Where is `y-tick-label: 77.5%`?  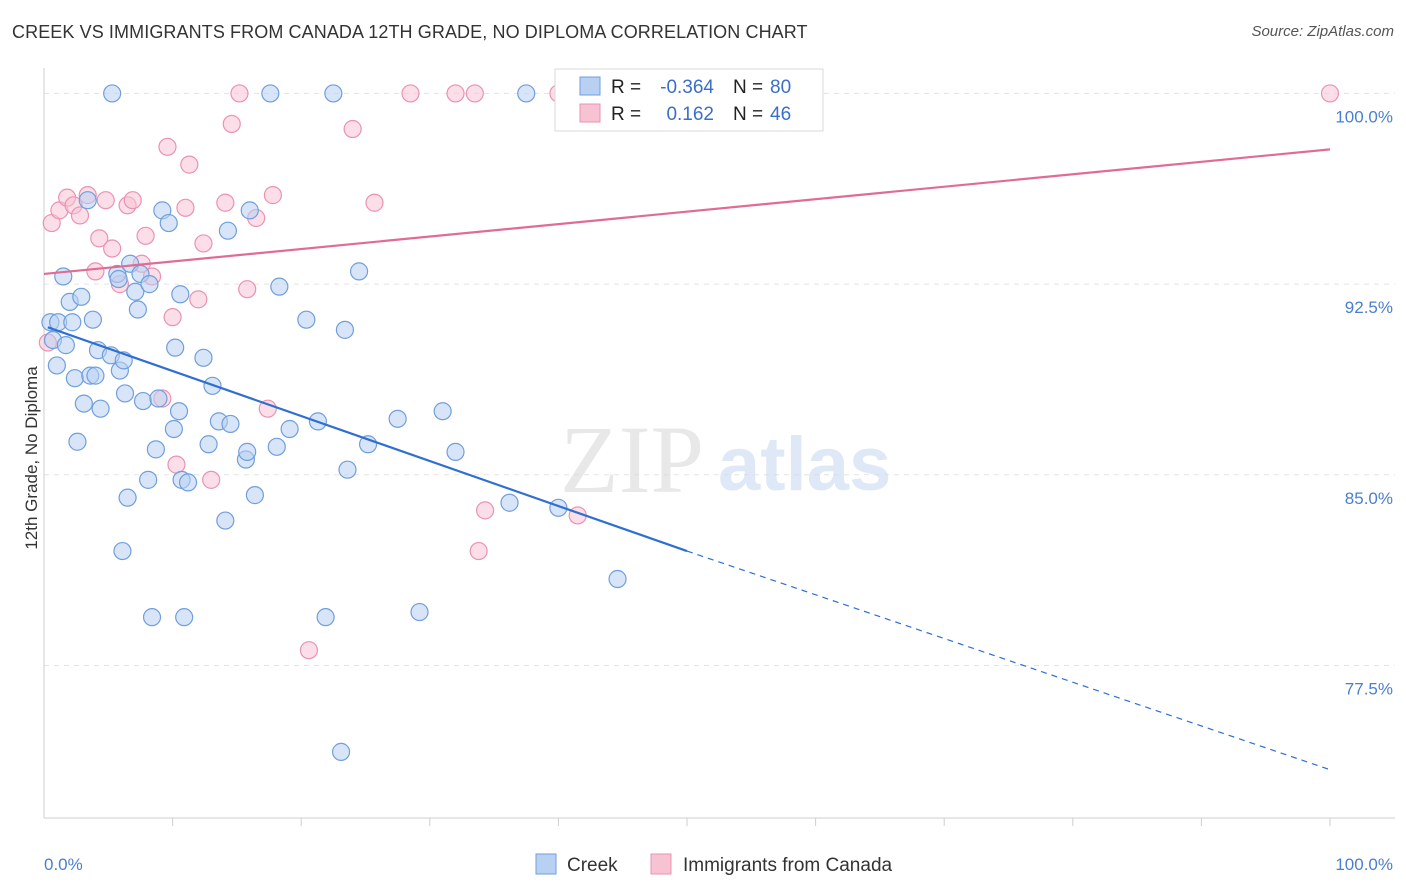 y-tick-label: 77.5% is located at coordinates (1369, 688).